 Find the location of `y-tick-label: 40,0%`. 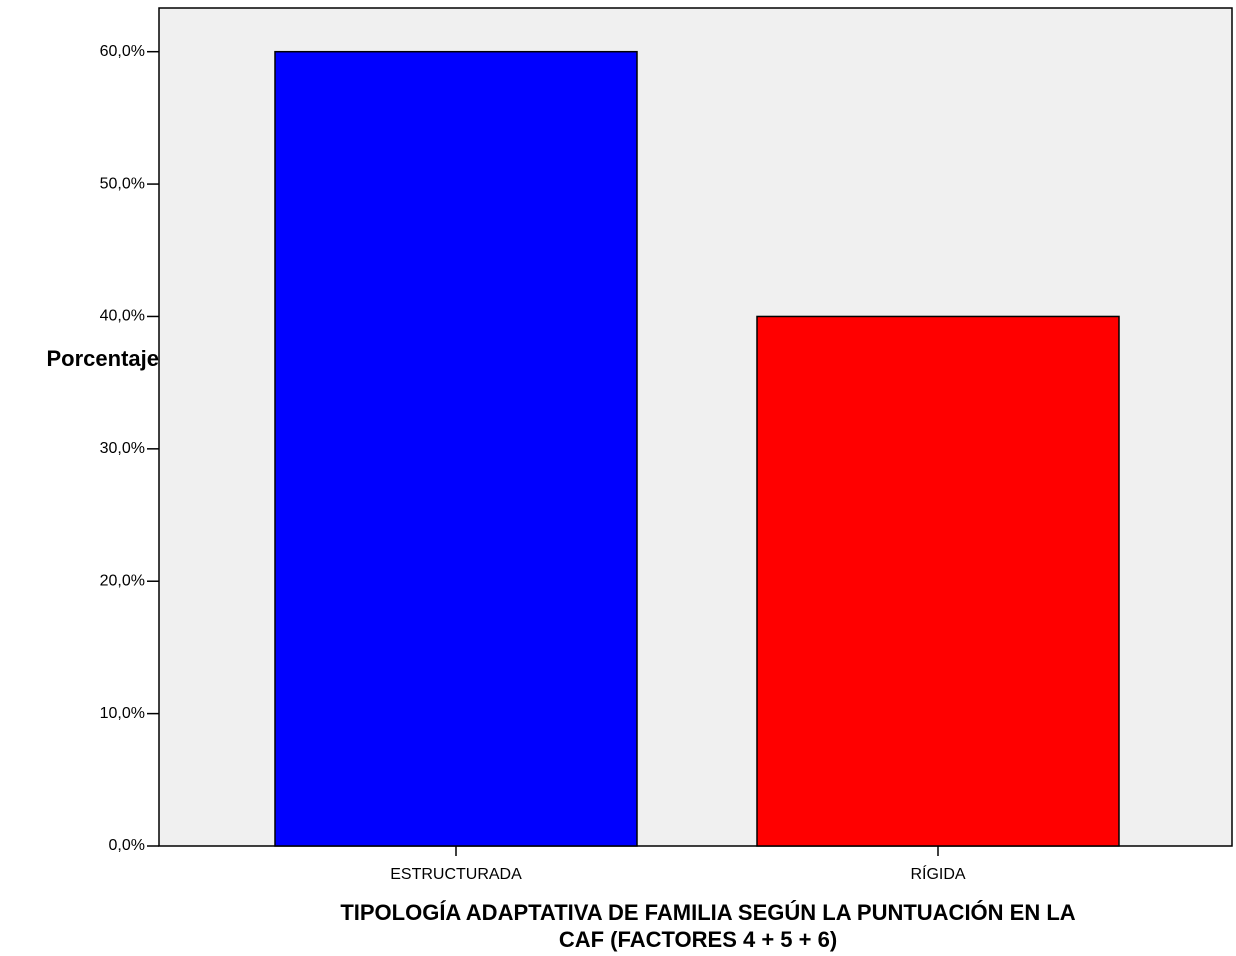

y-tick-label: 40,0% is located at coordinates (122, 316).